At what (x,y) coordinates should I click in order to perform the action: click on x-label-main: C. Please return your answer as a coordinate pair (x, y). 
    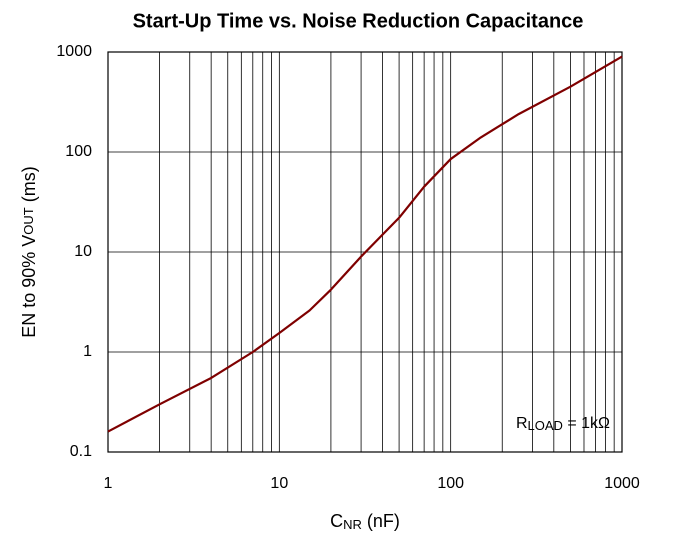
    Looking at the image, I should click on (336, 521).